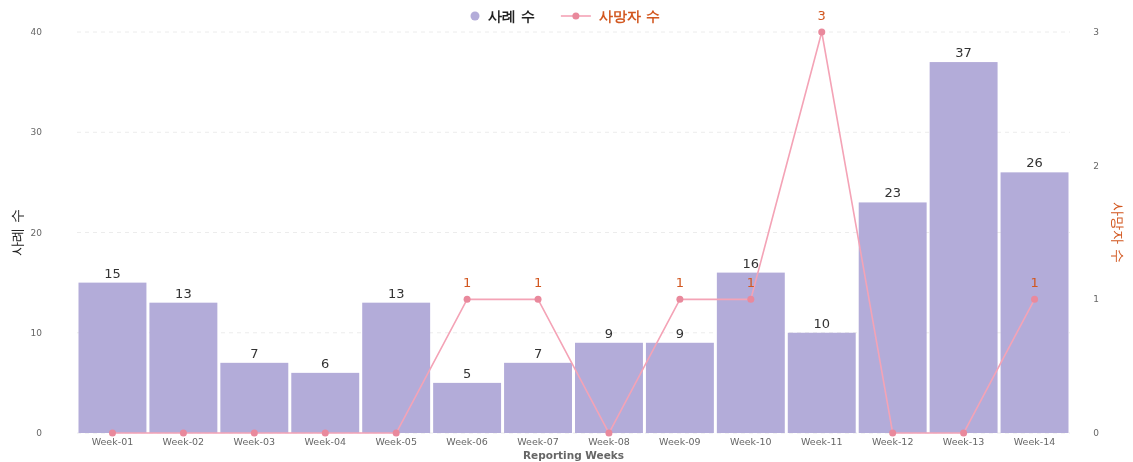 The image size is (1133, 462). I want to click on y-axis-title: 사례 수, so click(17, 232).